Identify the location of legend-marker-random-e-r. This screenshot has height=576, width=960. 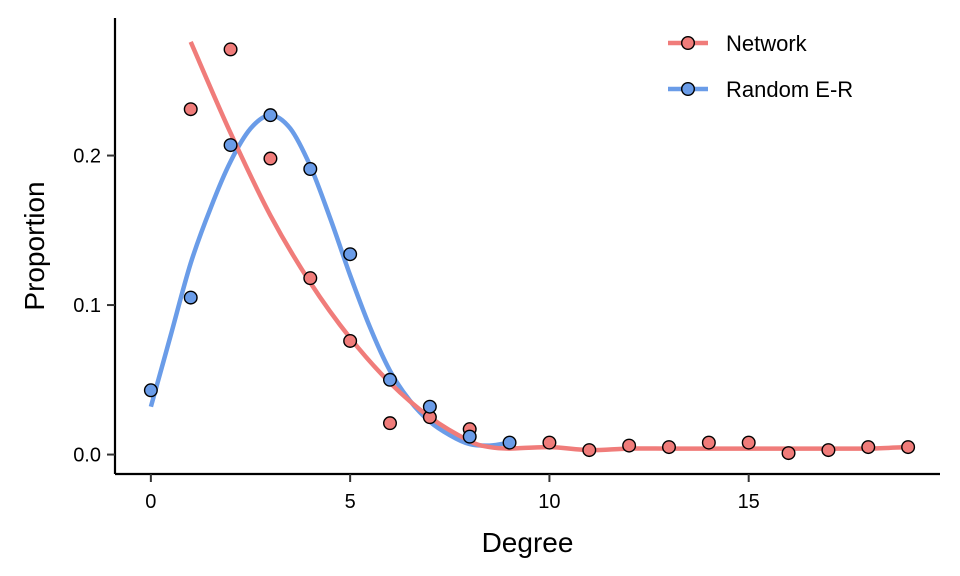
(688, 88).